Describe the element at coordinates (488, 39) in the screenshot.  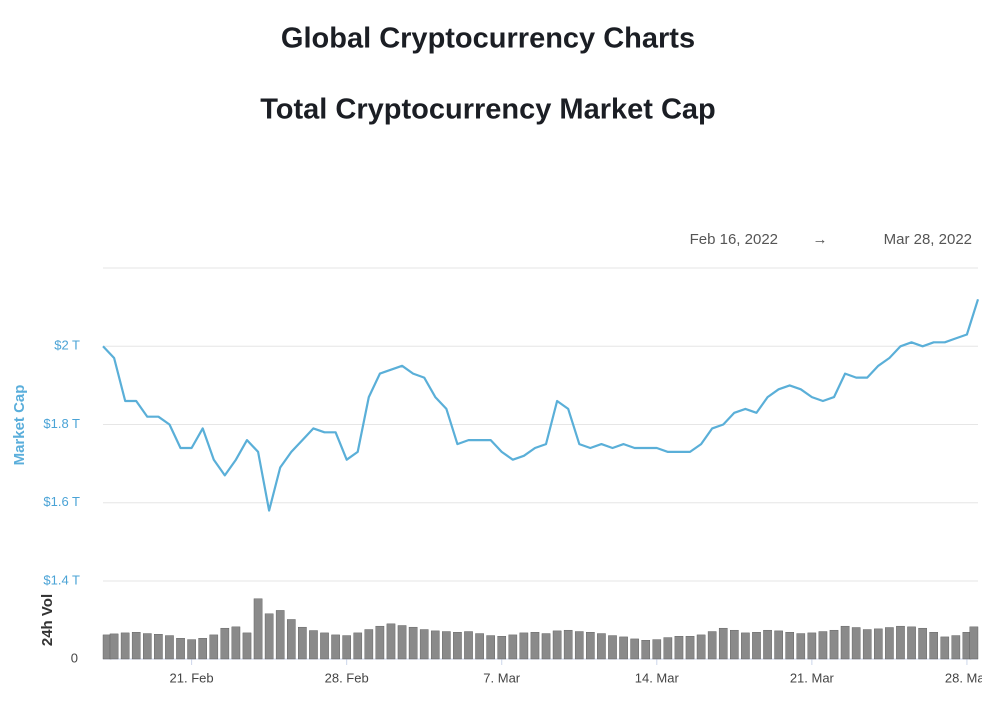
I see `chart-title: Global Cryptocurrency Charts` at that location.